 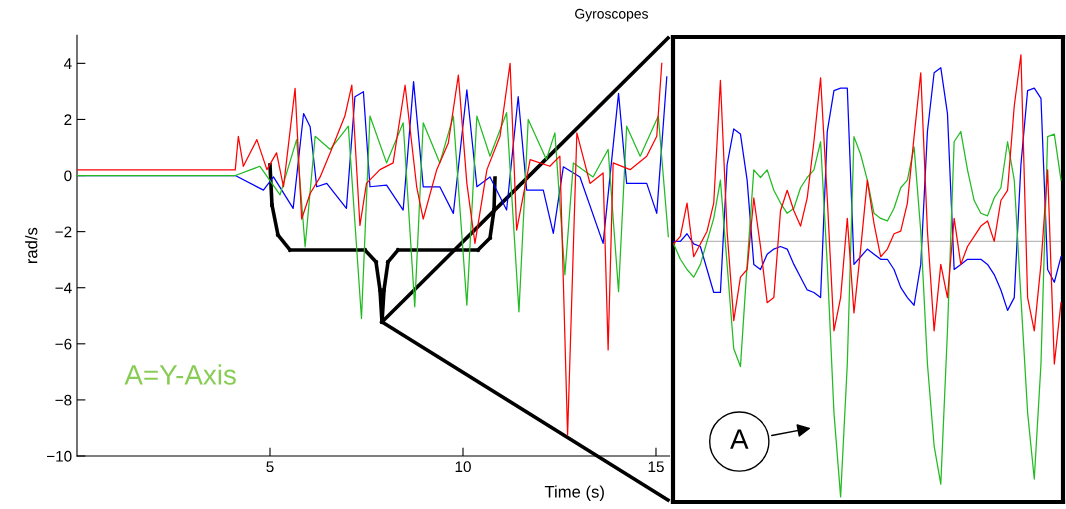 I want to click on y-tick-label: −2, so click(x=63, y=232).